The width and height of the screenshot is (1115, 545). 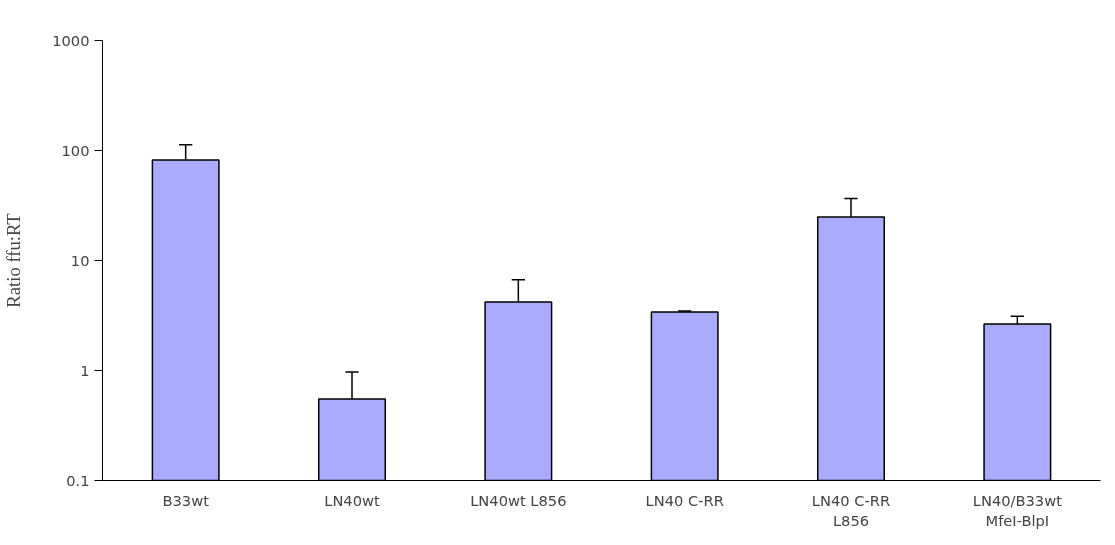 What do you see at coordinates (851, 510) in the screenshot?
I see `x-tick-label: LN40 C-RR L856` at bounding box center [851, 510].